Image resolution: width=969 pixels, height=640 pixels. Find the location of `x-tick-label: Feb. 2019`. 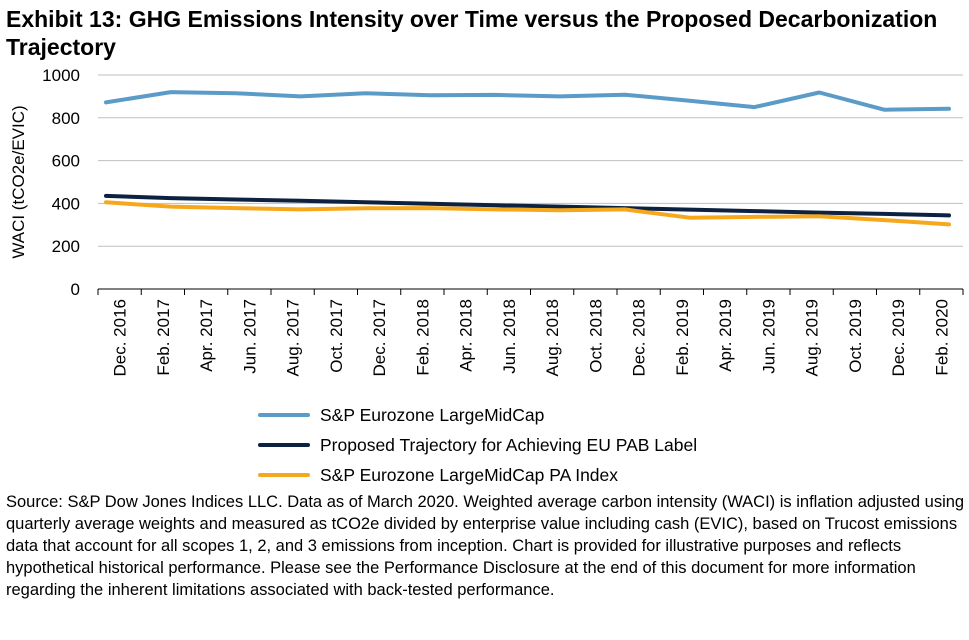

x-tick-label: Feb. 2019 is located at coordinates (682, 337).